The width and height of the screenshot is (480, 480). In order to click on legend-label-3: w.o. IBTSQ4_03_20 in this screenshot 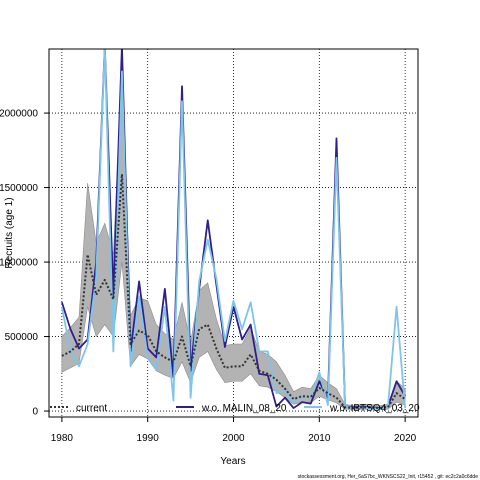, I will do `click(374, 408)`.